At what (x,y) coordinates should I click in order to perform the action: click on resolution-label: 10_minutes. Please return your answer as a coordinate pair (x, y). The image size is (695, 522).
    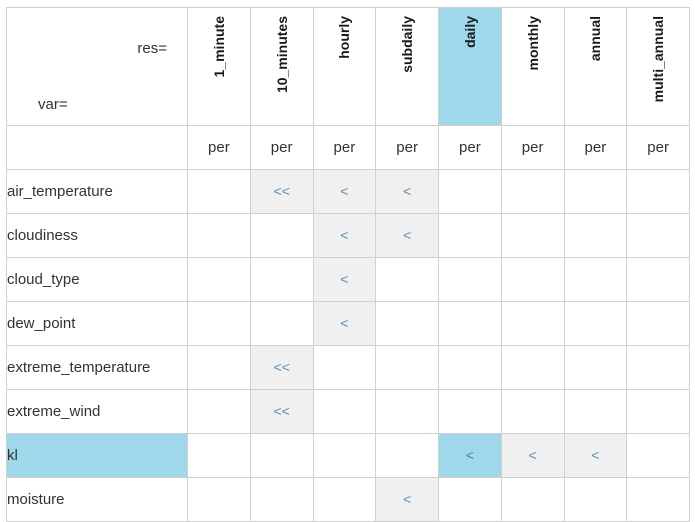
    Looking at the image, I should click on (281, 55).